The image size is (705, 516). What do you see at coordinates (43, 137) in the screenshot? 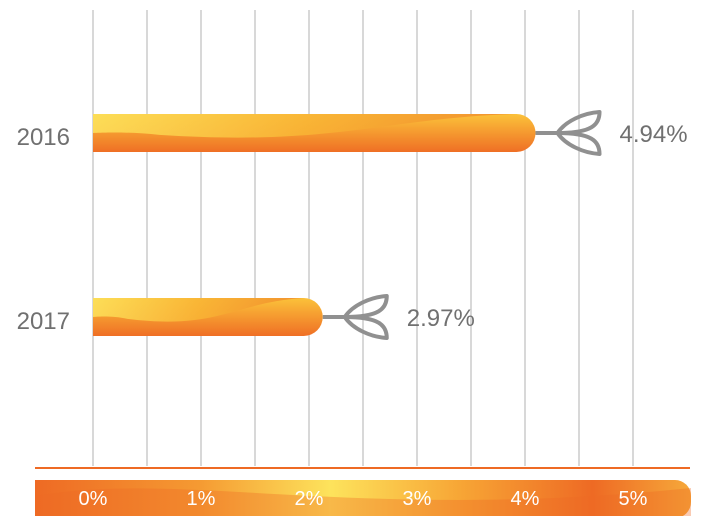
I see `category-label: 2016` at bounding box center [43, 137].